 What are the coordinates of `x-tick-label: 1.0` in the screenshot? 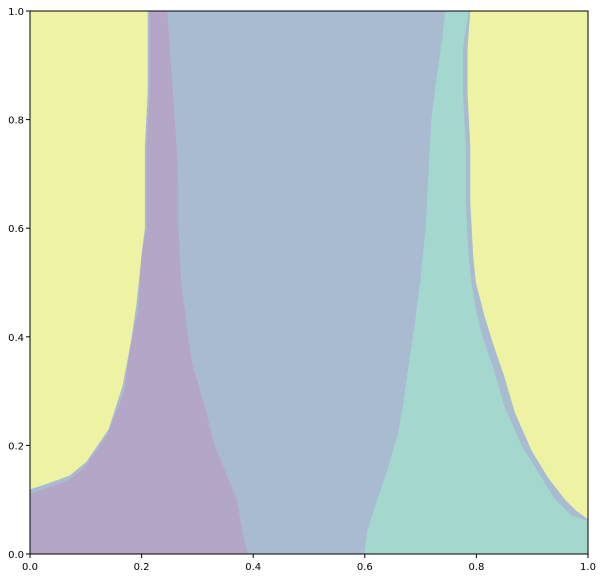 It's located at (588, 567).